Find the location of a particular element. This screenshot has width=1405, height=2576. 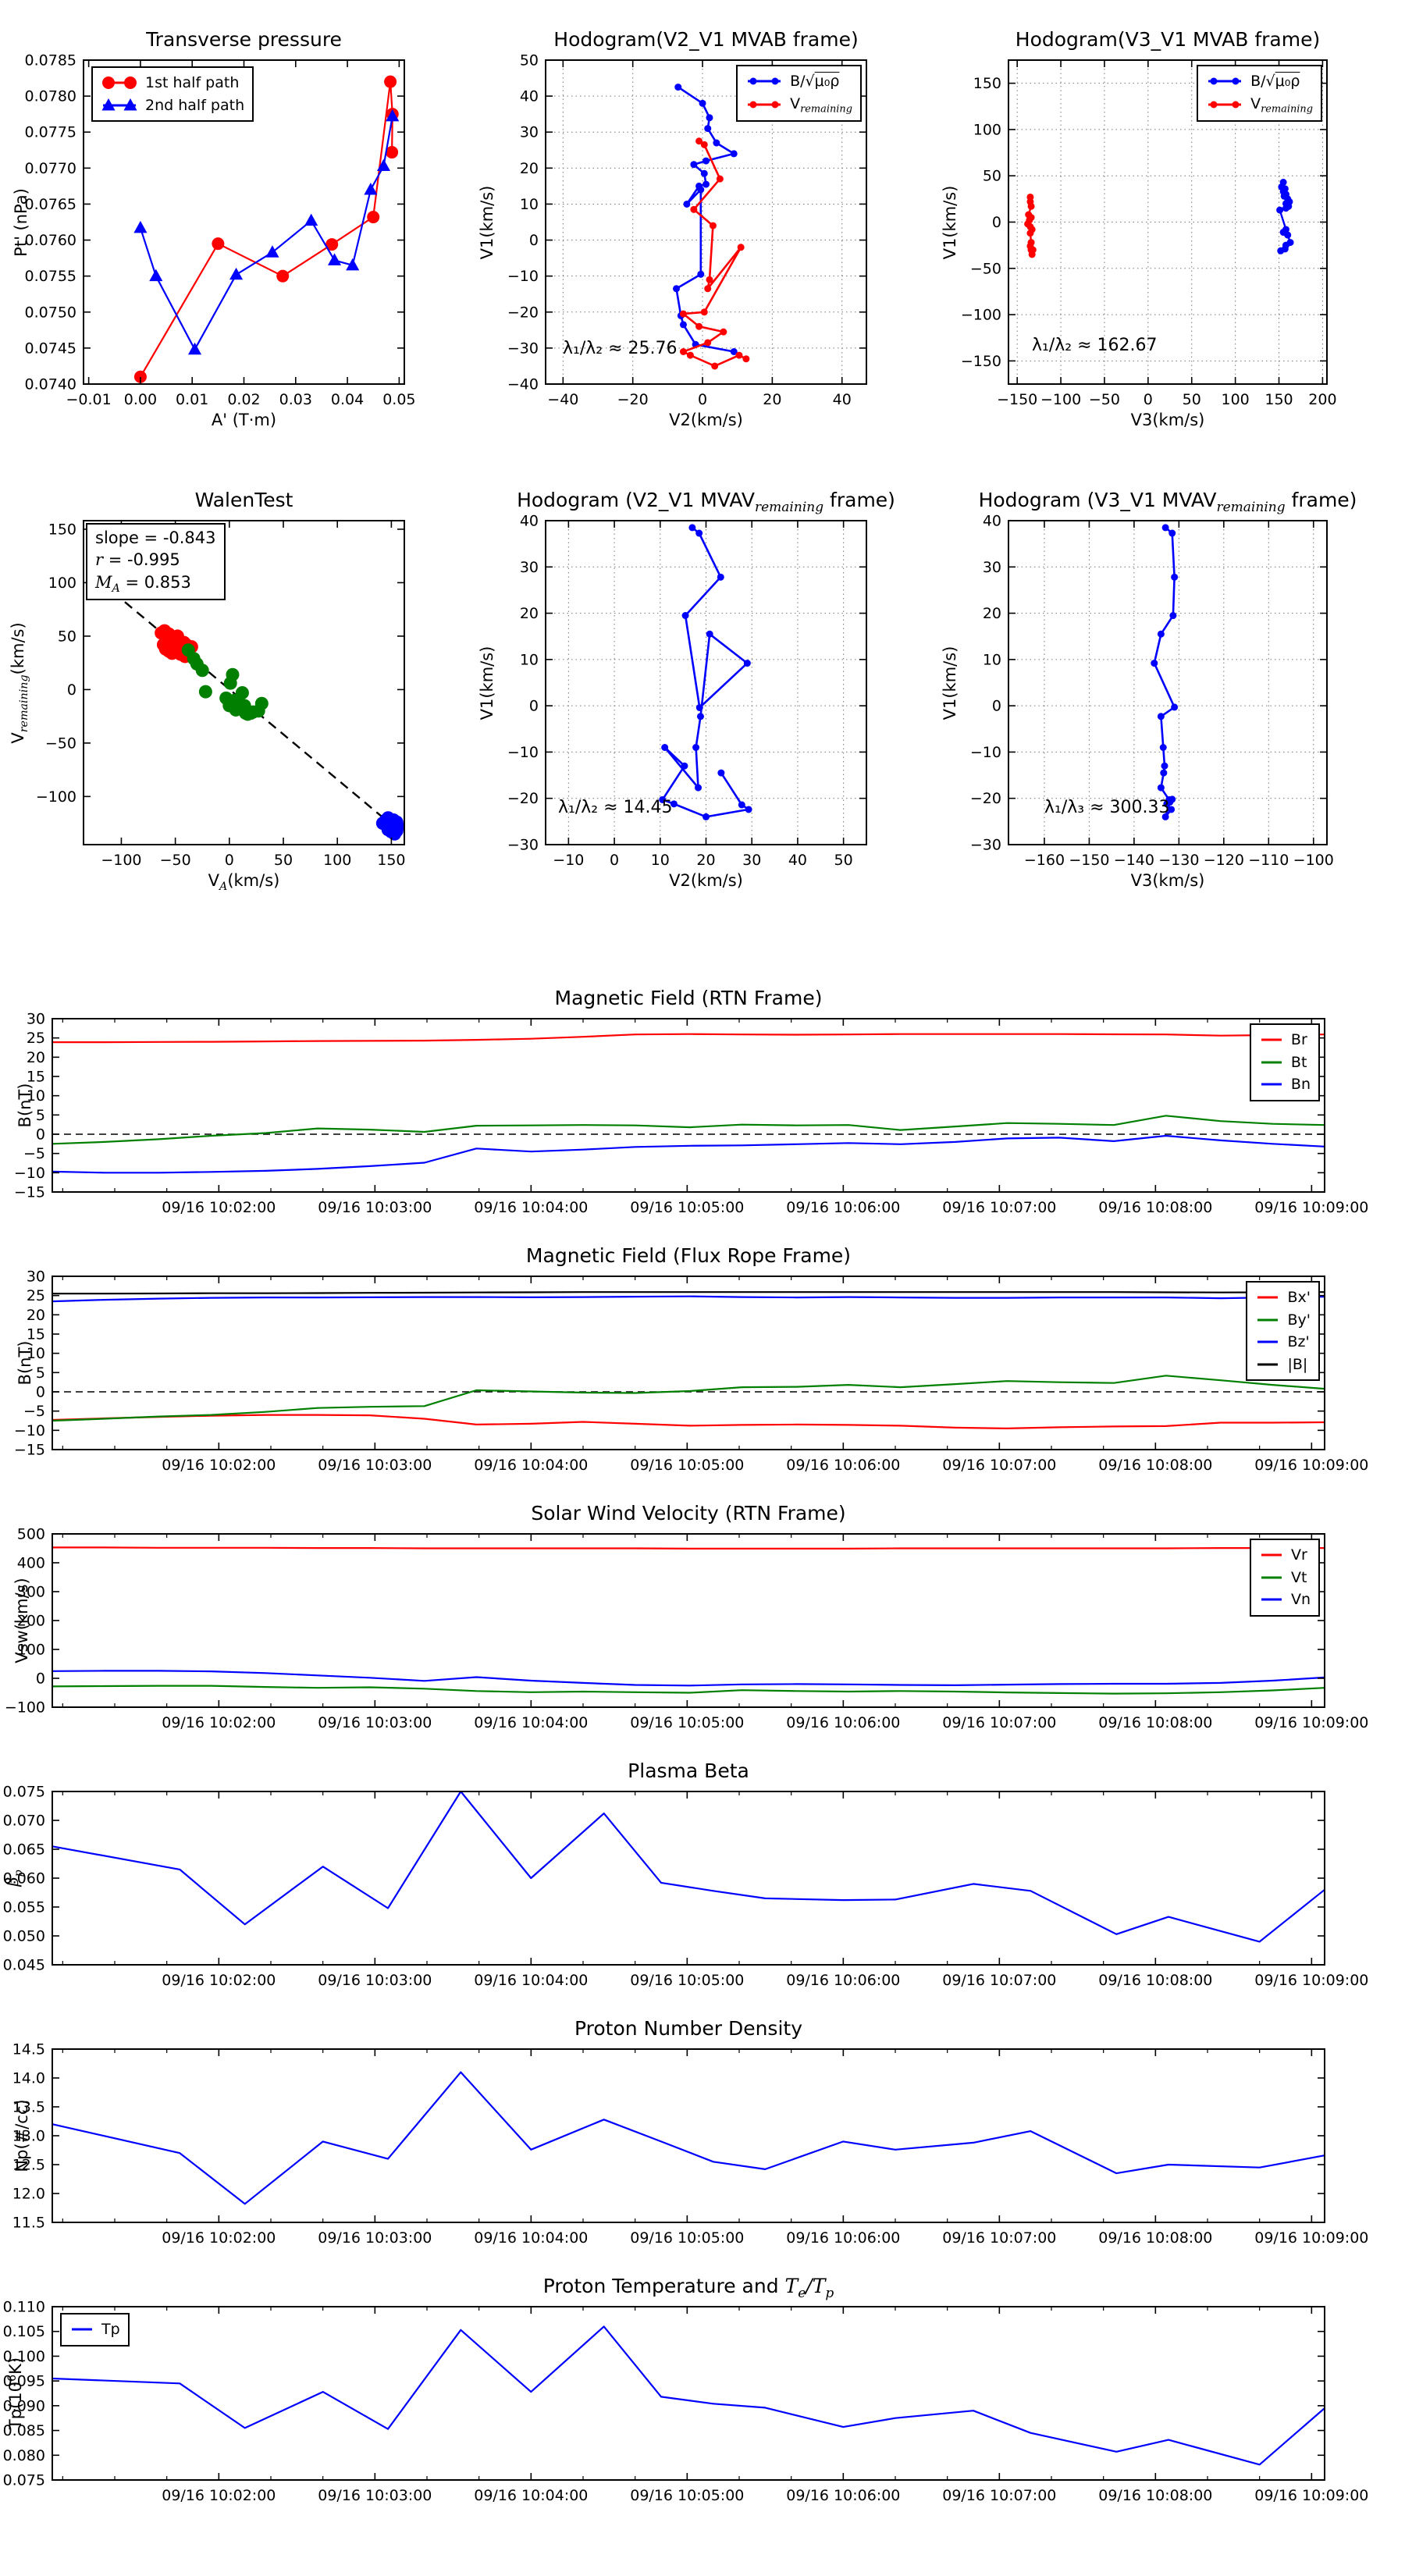

legend-sample-Bz' is located at coordinates (1268, 1341).